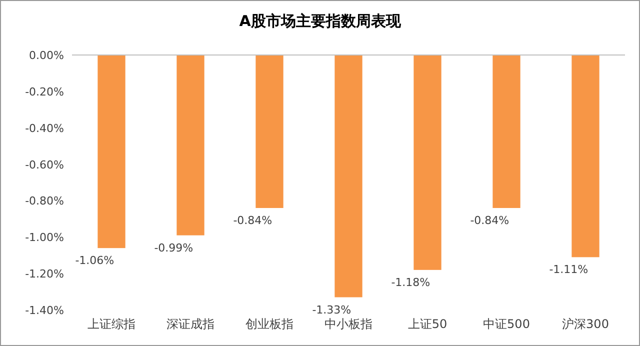  I want to click on y-tick-label: -0.60%, so click(44, 165).